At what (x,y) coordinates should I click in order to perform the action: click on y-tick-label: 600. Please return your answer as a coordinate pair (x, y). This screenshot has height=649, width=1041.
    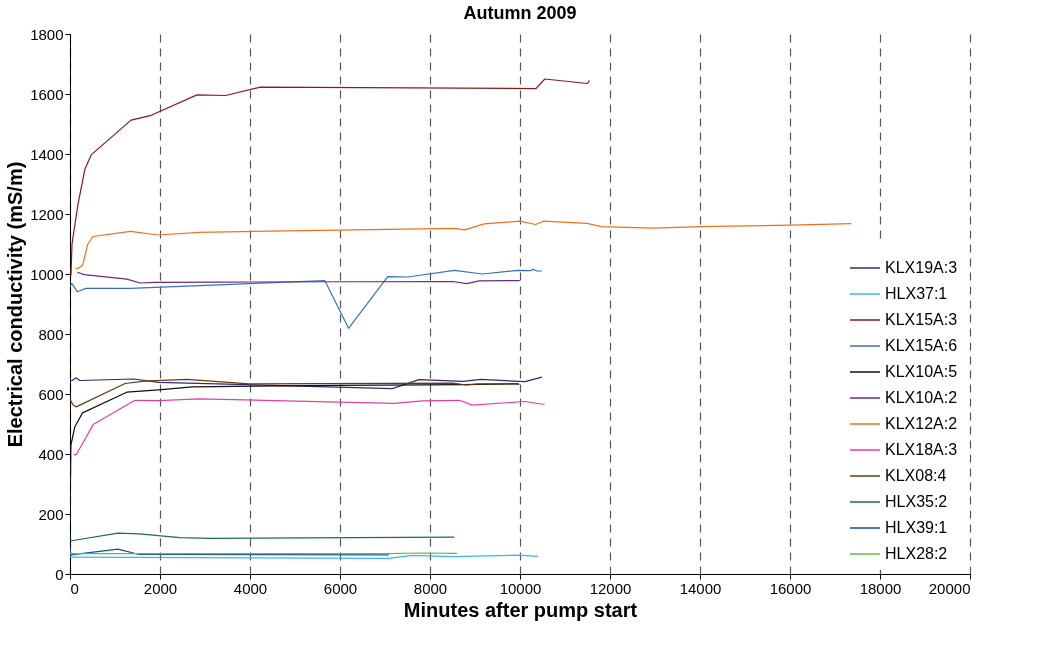
    Looking at the image, I should click on (51, 394).